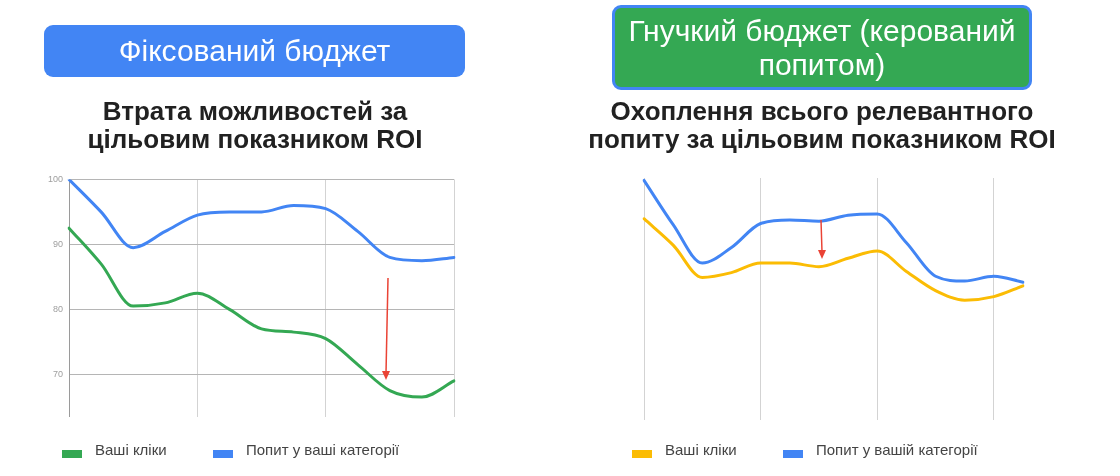  Describe the element at coordinates (55, 178) in the screenshot. I see `y-tick-label: 100` at that location.